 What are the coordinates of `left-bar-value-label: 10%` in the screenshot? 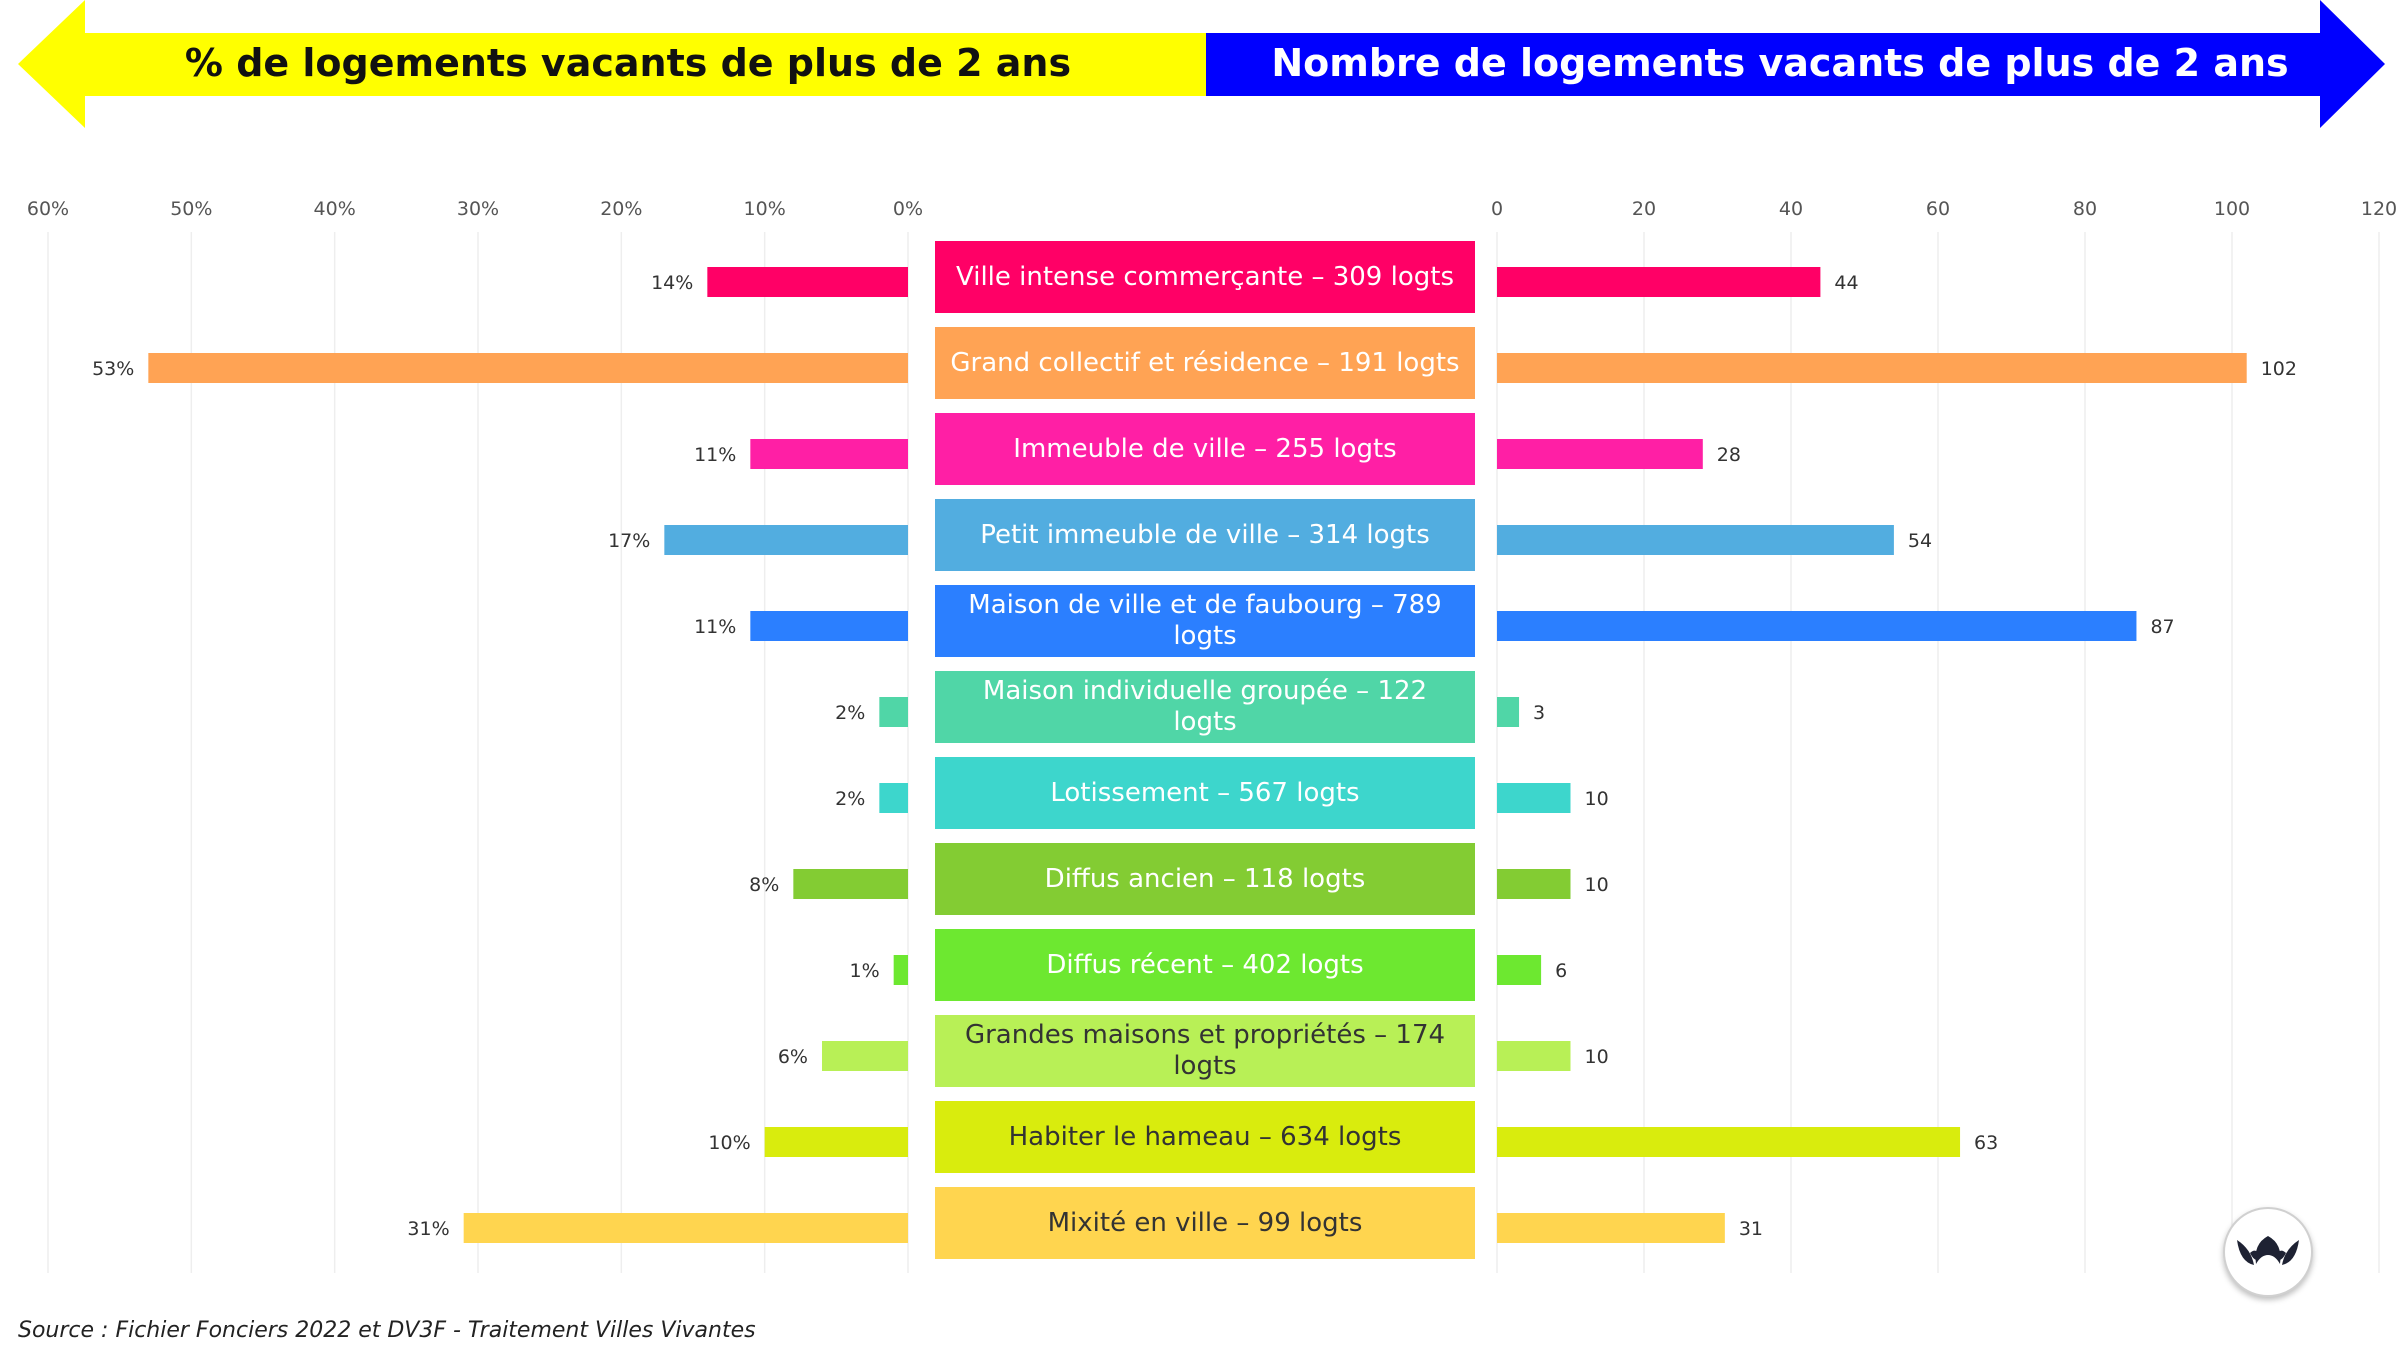 It's located at (729, 1143).